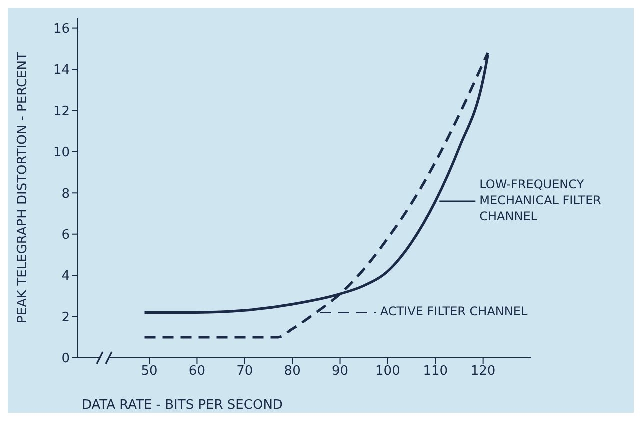  What do you see at coordinates (340, 372) in the screenshot?
I see `x-tick-label: 90` at bounding box center [340, 372].